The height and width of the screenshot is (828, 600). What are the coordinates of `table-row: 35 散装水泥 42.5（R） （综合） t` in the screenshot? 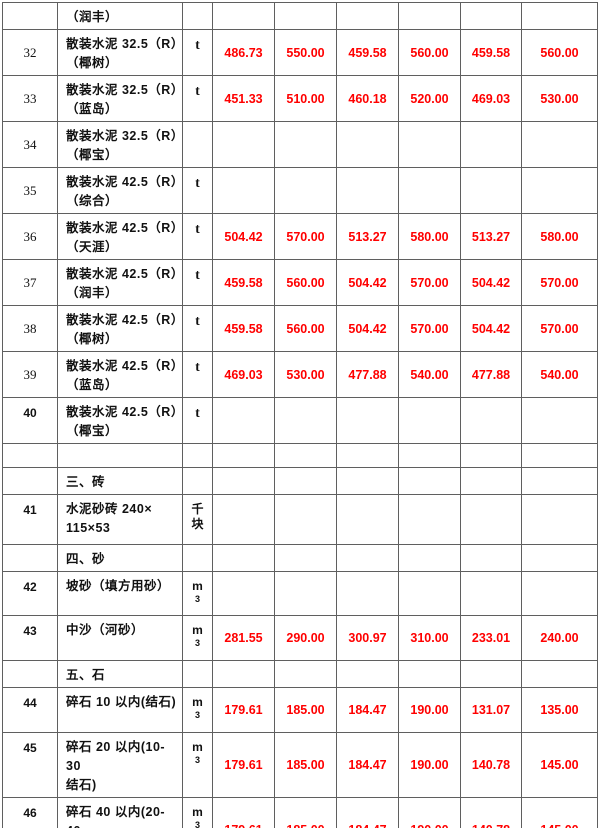 It's located at (300, 190).